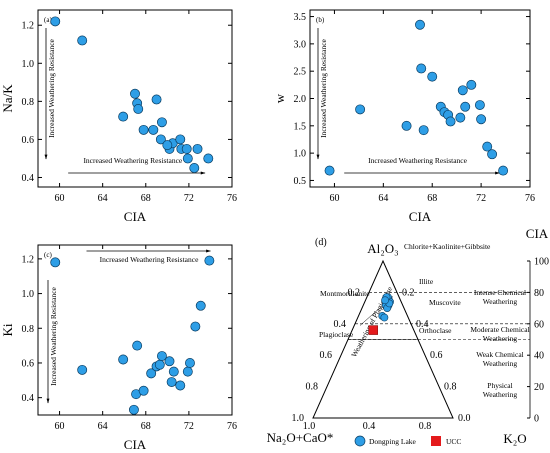 This screenshot has width=550, height=453. I want to click on right-edge-tick: 0.6, so click(436, 355).